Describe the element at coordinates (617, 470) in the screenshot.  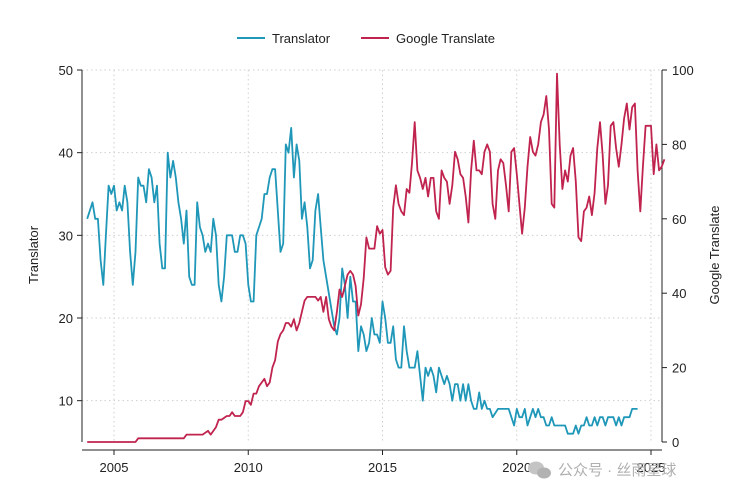
I see `watermark-text: 公众号 · 丝雨星球` at that location.